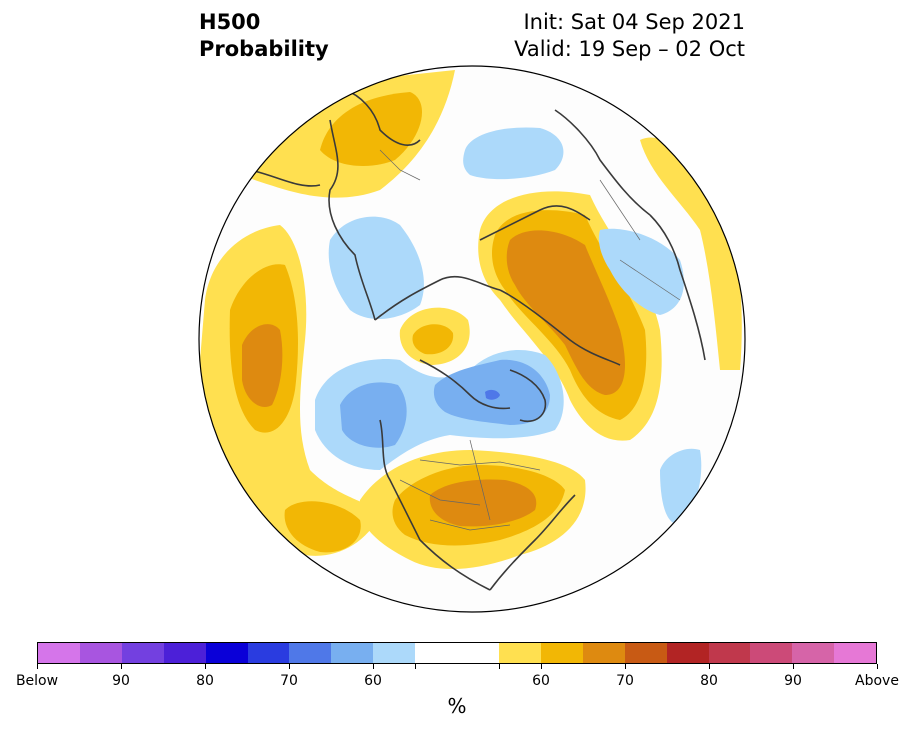 The width and height of the screenshot is (915, 732). Describe the element at coordinates (634, 22) in the screenshot. I see `init-date: Init: Sat 04 Sep 2021` at that location.